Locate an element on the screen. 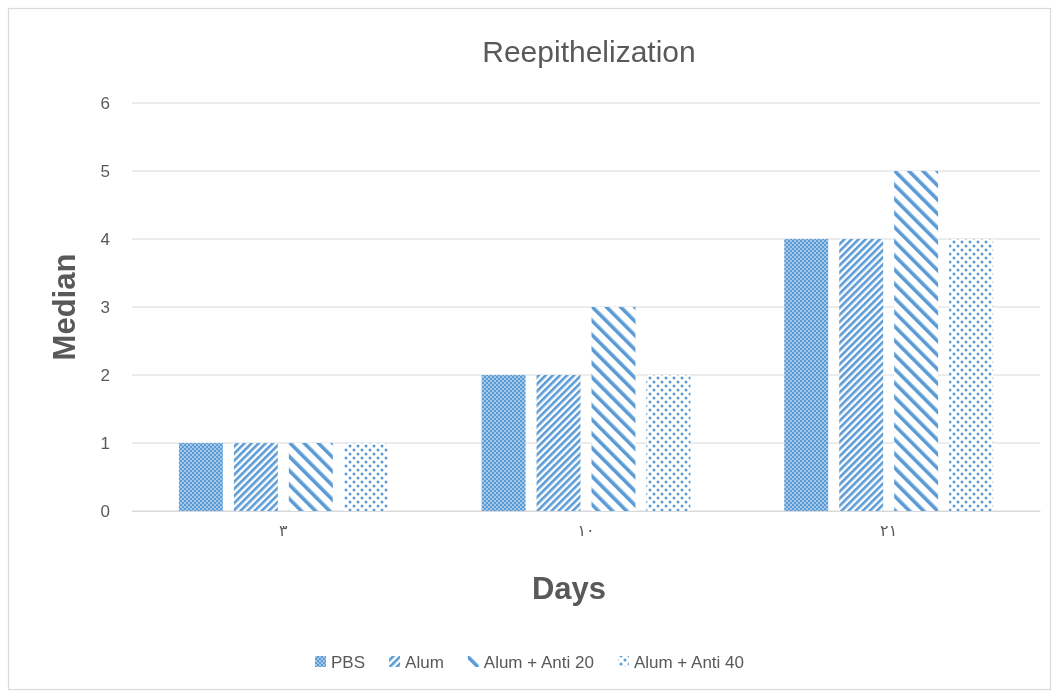 This screenshot has width=1059, height=696. y-tick-label: 3 is located at coordinates (105, 307).